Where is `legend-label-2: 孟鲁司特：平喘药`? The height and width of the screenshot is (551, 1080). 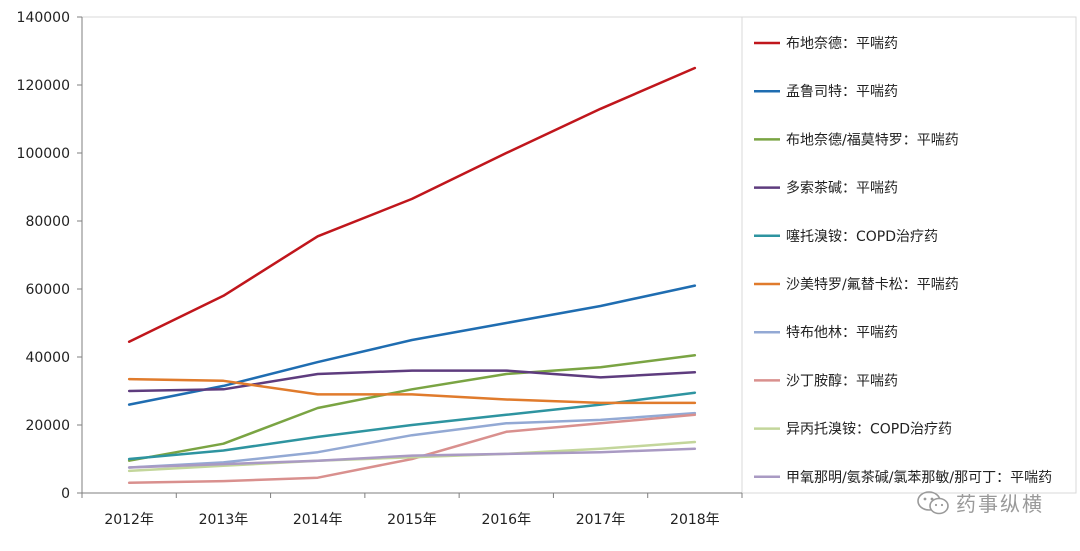 legend-label-2: 孟鲁司特：平喘药 is located at coordinates (842, 91).